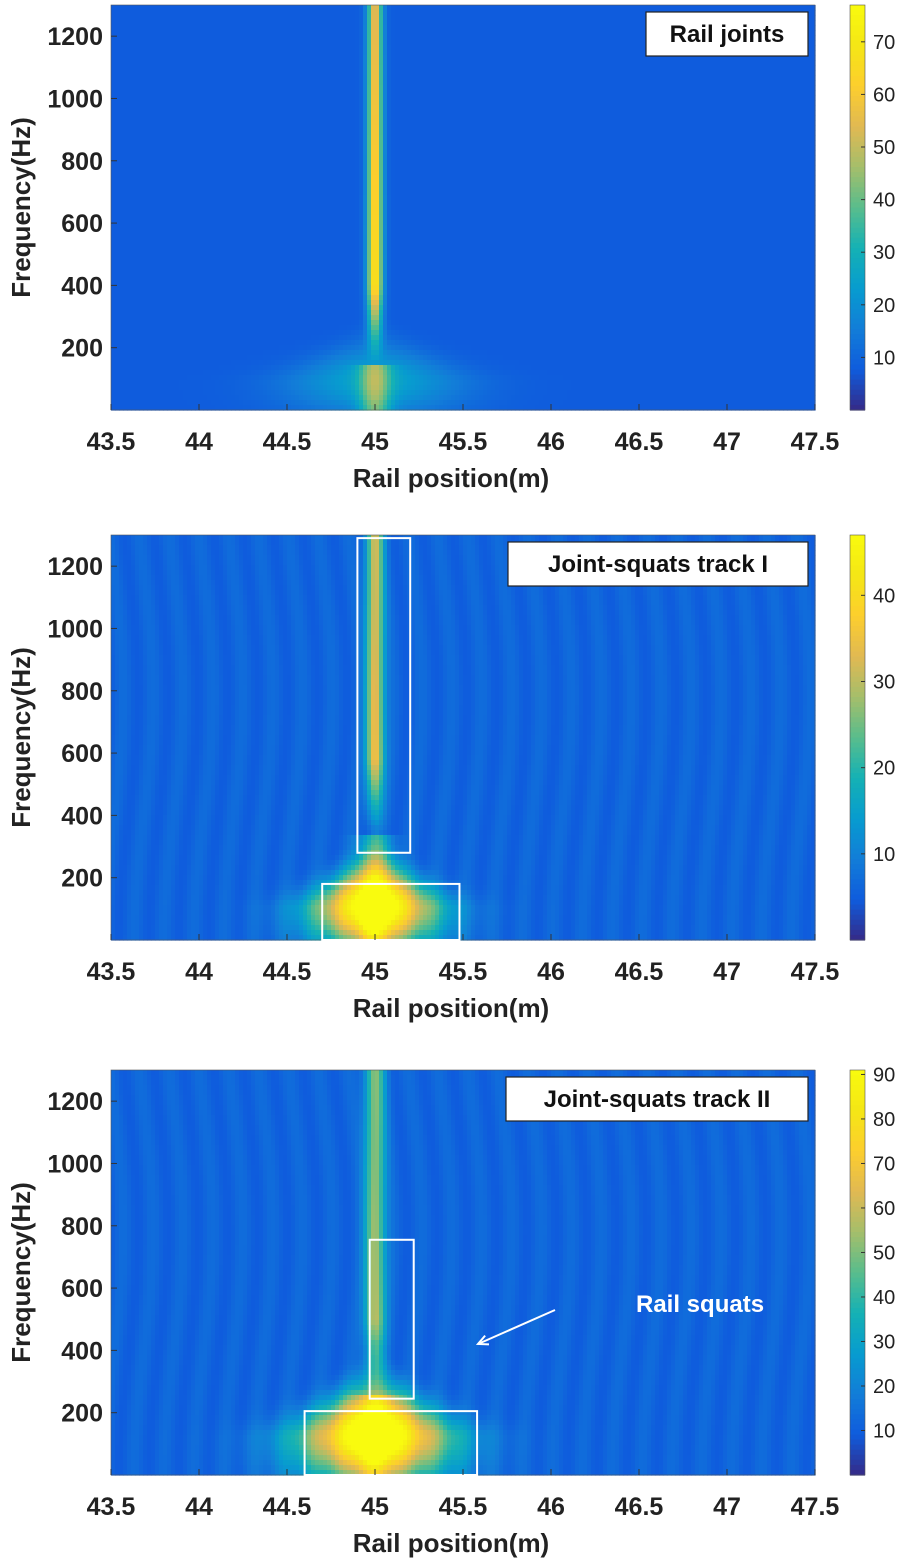 This screenshot has height=1566, width=905. Describe the element at coordinates (482, 1340) in the screenshot. I see `arrow-head-icon` at that location.